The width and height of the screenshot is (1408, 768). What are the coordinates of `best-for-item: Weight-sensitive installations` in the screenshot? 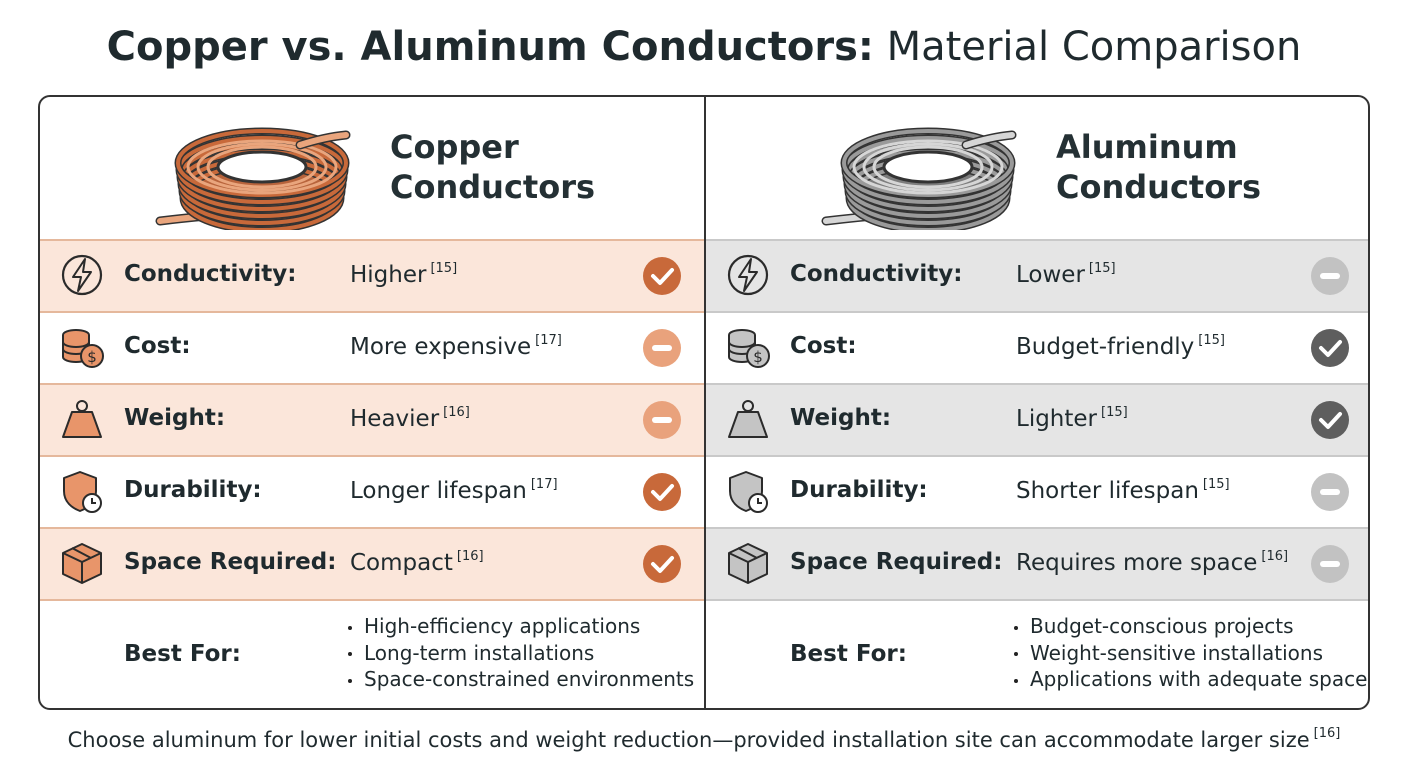 It's located at (1190, 653).